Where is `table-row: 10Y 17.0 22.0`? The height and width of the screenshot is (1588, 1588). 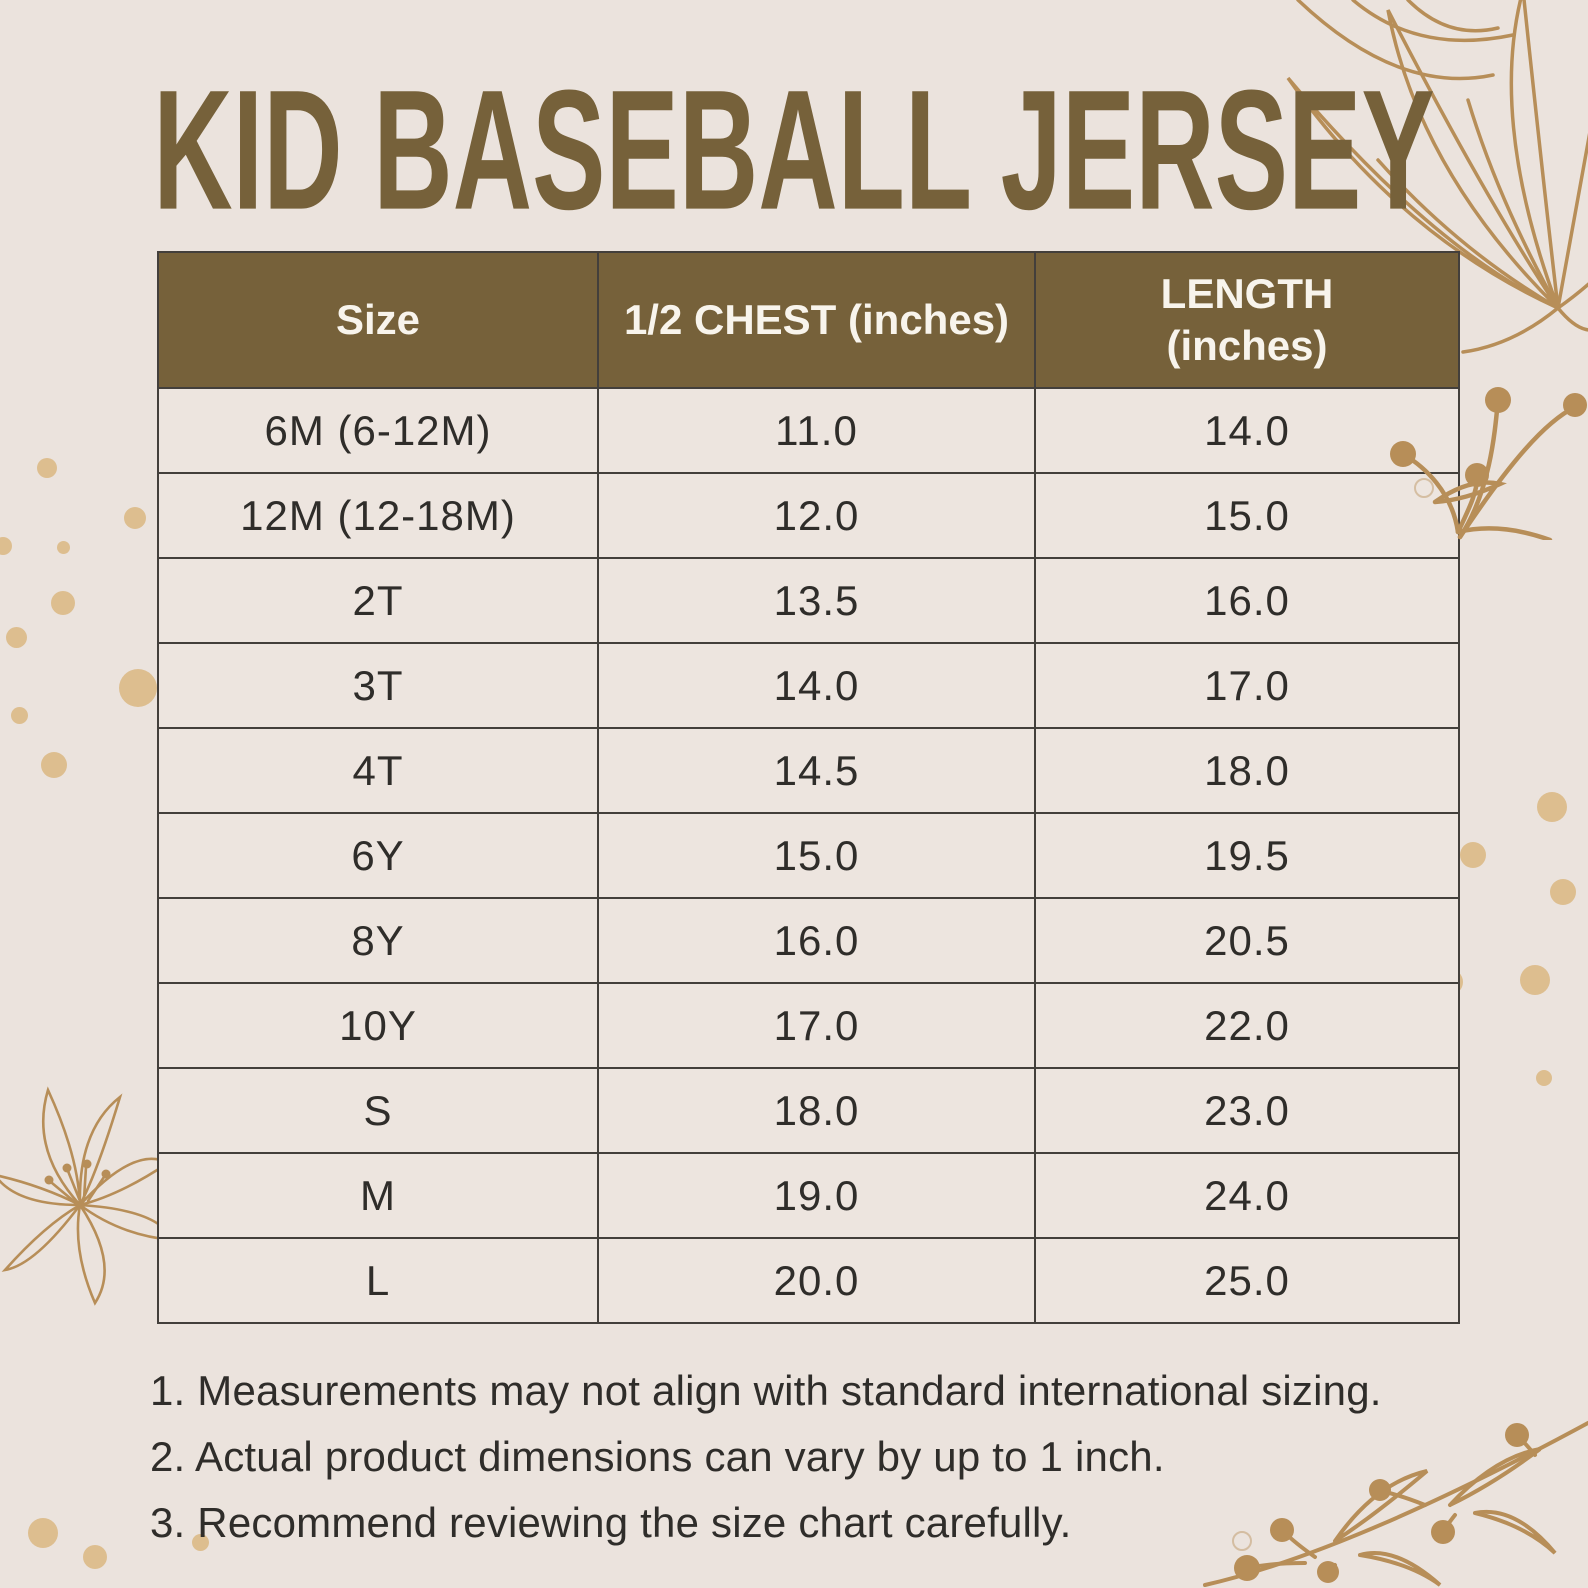 table-row: 10Y 17.0 22.0 is located at coordinates (808, 1025).